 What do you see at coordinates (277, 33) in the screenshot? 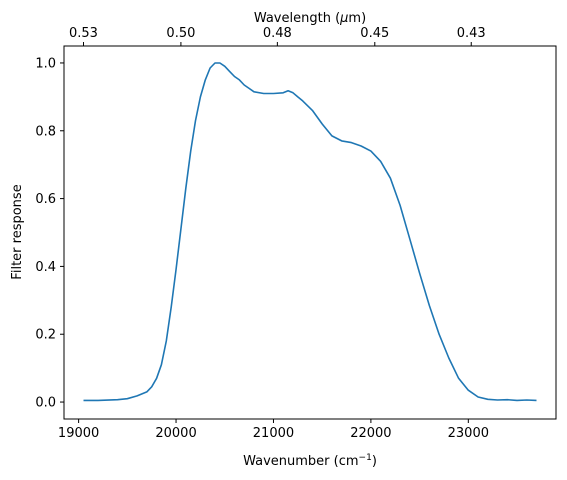
I see `top-x-tick-label: 0.48` at bounding box center [277, 33].